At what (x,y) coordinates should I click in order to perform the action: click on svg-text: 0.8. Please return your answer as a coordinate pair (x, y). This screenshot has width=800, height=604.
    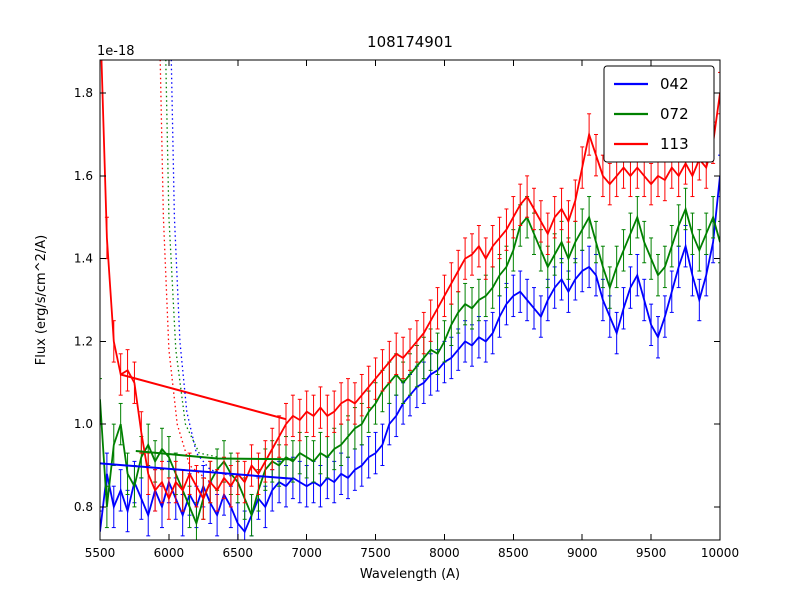
    Looking at the image, I should click on (83, 507).